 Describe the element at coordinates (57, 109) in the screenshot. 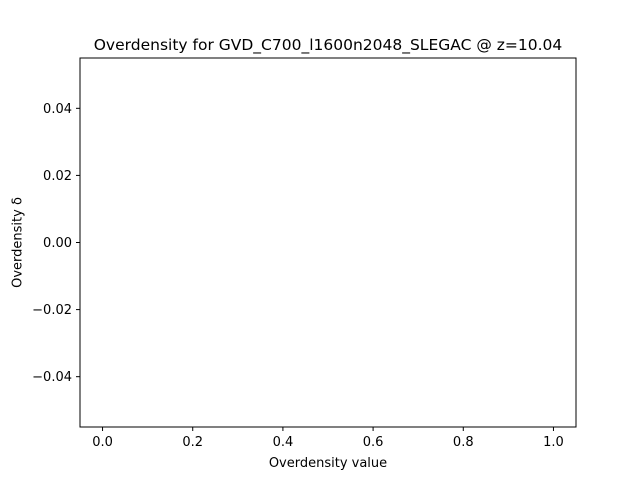

I see `y-tick-label: 0.04` at that location.